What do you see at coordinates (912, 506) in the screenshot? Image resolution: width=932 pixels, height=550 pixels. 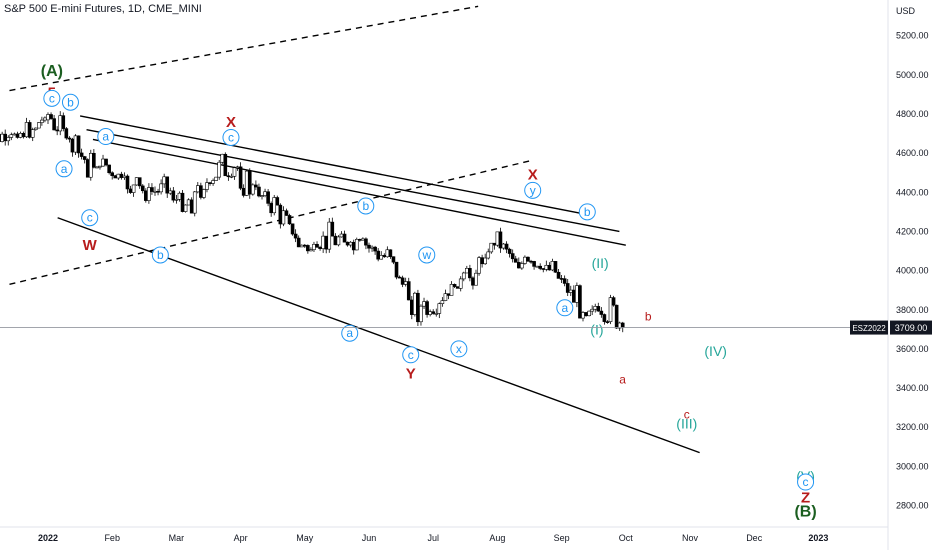 I see `price-tick-label: 2800.00` at bounding box center [912, 506].